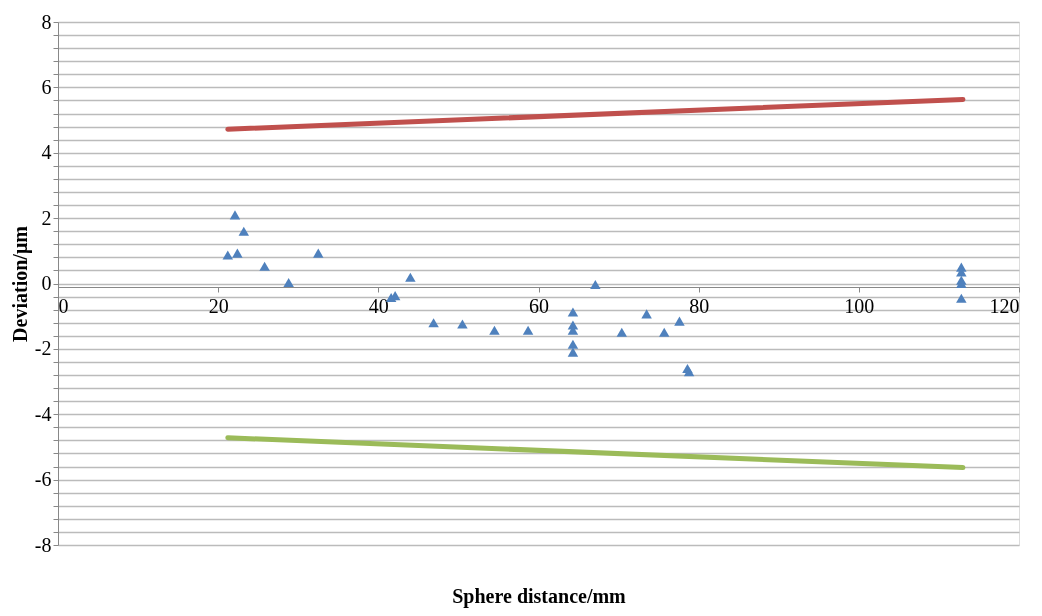  Describe the element at coordinates (46, 217) in the screenshot. I see `y-tick-label: 2` at that location.